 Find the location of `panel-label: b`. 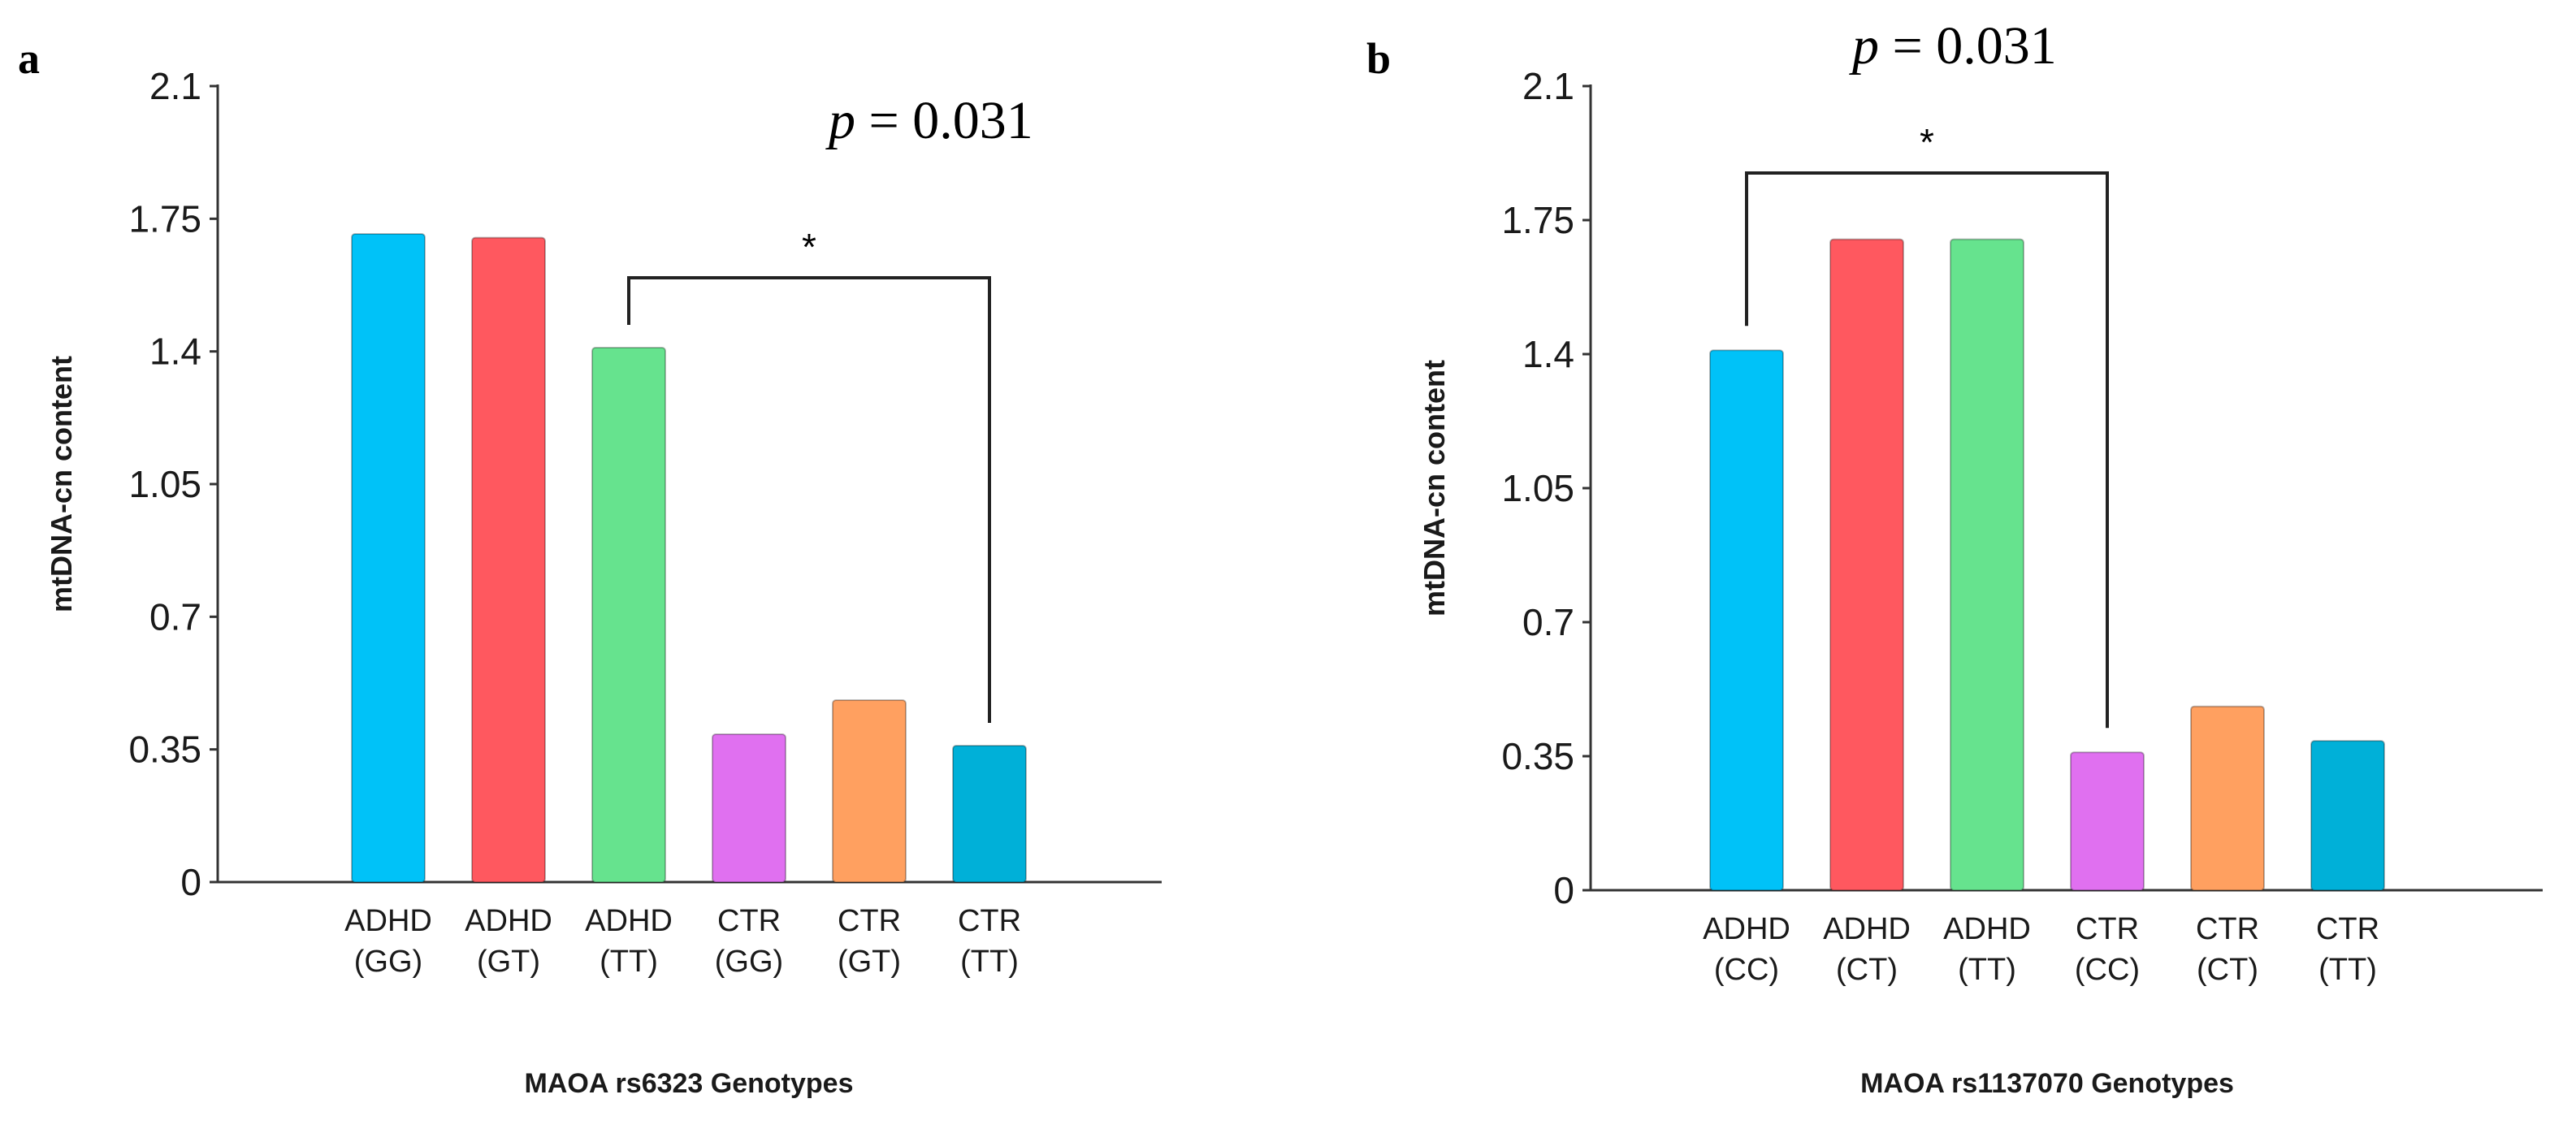

panel-label: b is located at coordinates (1378, 58).